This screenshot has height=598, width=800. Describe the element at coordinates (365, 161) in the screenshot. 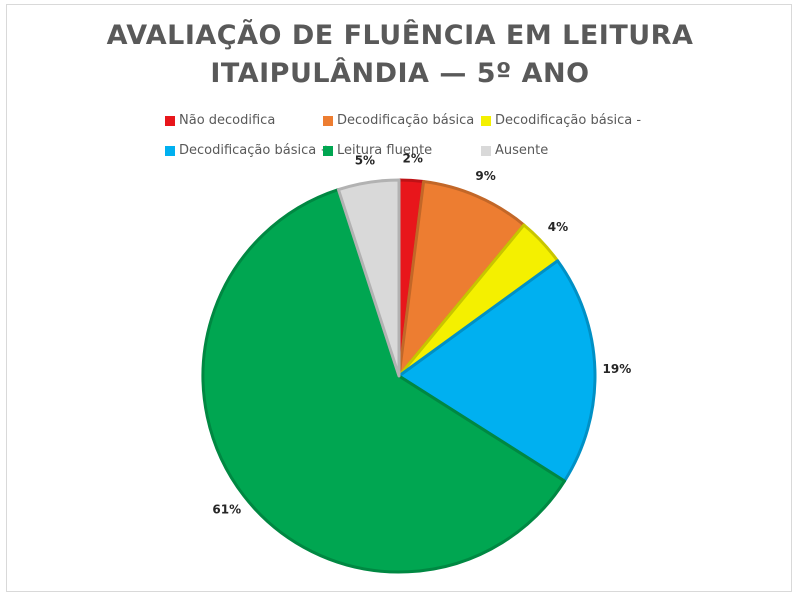

I see `data-label-5: 5%` at that location.